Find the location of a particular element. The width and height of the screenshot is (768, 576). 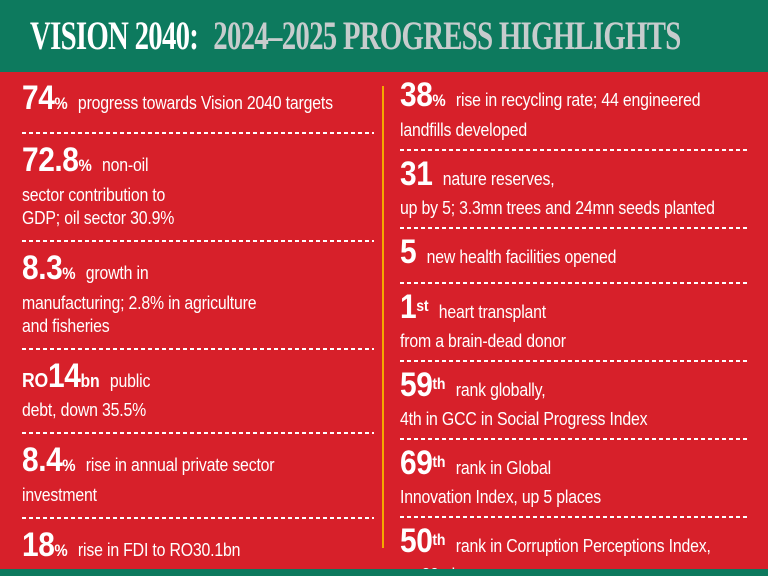

stat-text-below: from a brain-dead donor is located at coordinates (483, 341).